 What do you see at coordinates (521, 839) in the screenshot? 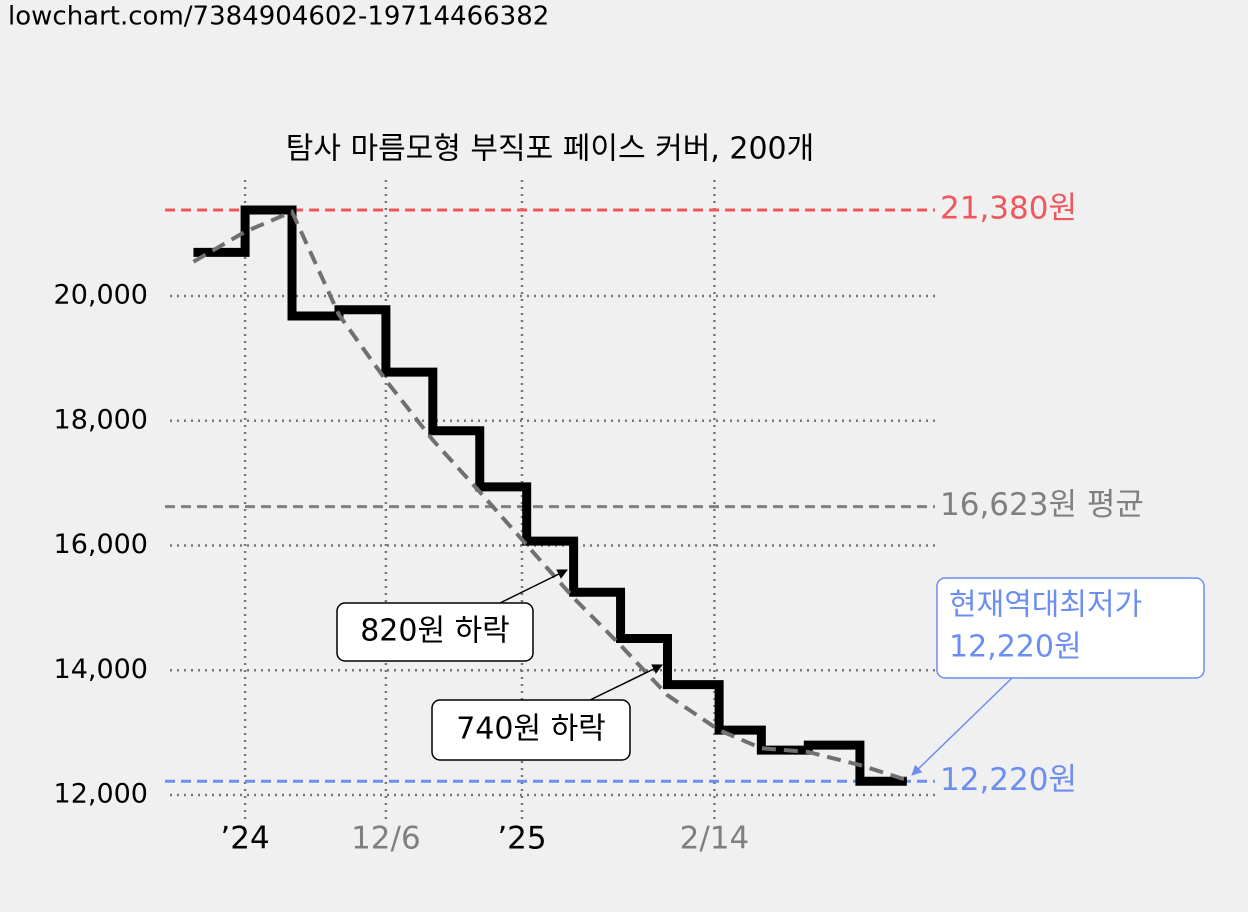
I see `x-tick-label: ’25` at bounding box center [521, 839].